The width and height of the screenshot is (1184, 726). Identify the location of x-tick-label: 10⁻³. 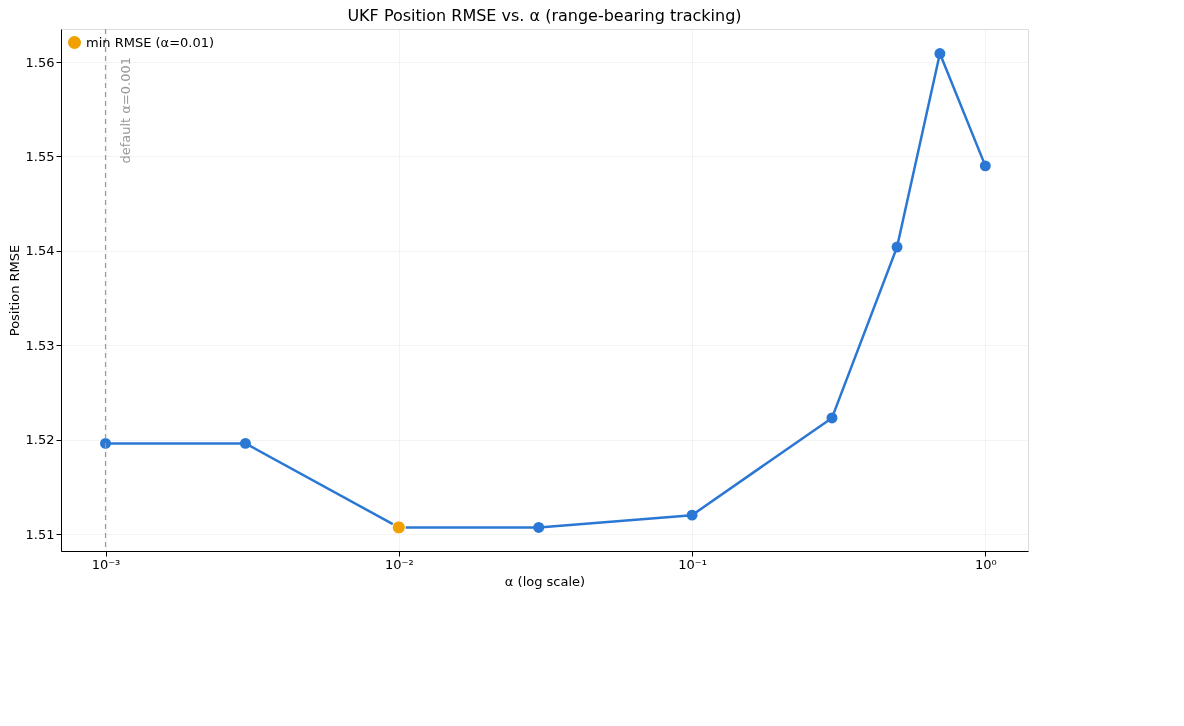
(106, 564).